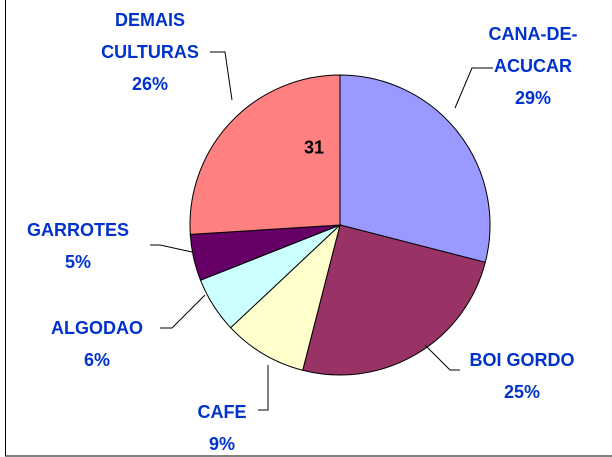 The height and width of the screenshot is (457, 612). Describe the element at coordinates (533, 50) in the screenshot. I see `category-label: CANA-DE-ACUCAR` at that location.